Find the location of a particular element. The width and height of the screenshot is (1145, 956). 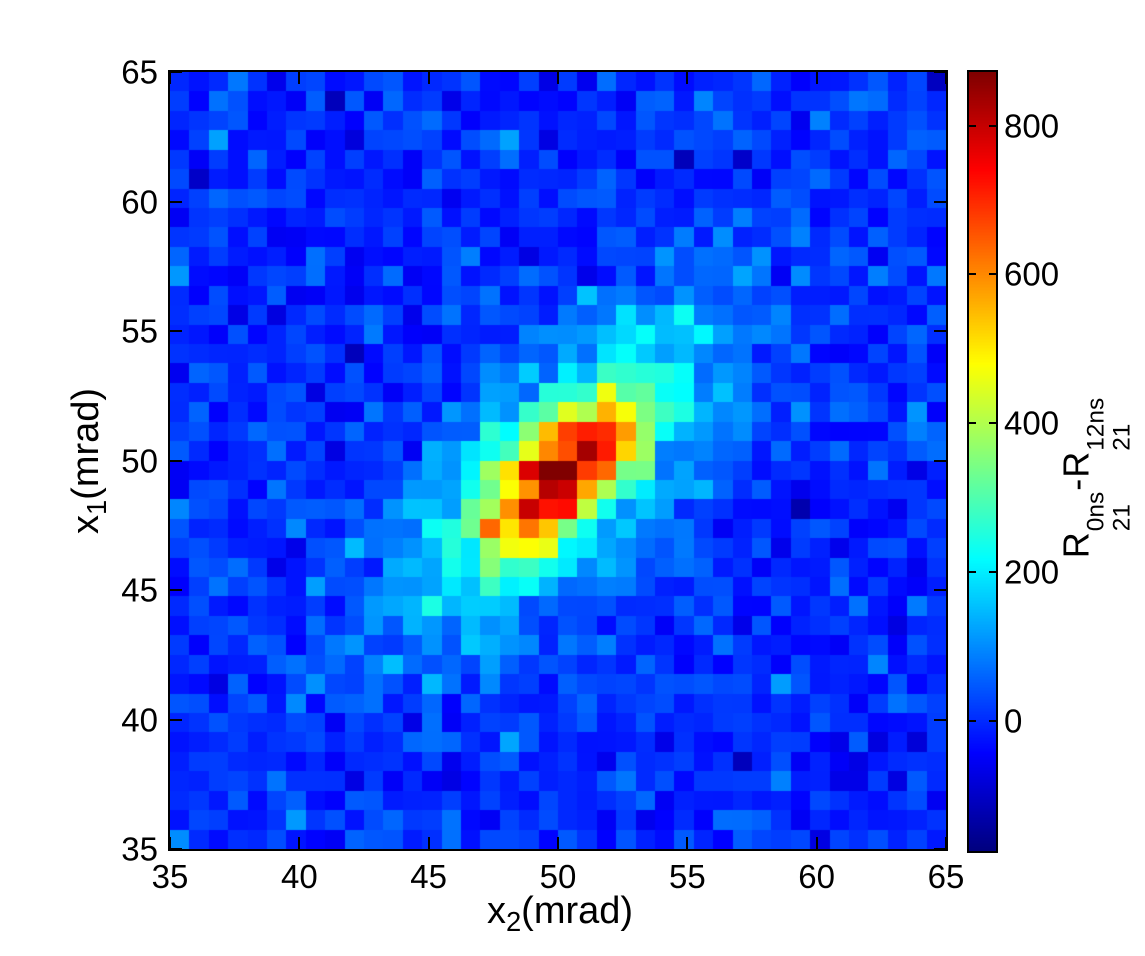

colorbar-gradient is located at coordinates (982, 461).